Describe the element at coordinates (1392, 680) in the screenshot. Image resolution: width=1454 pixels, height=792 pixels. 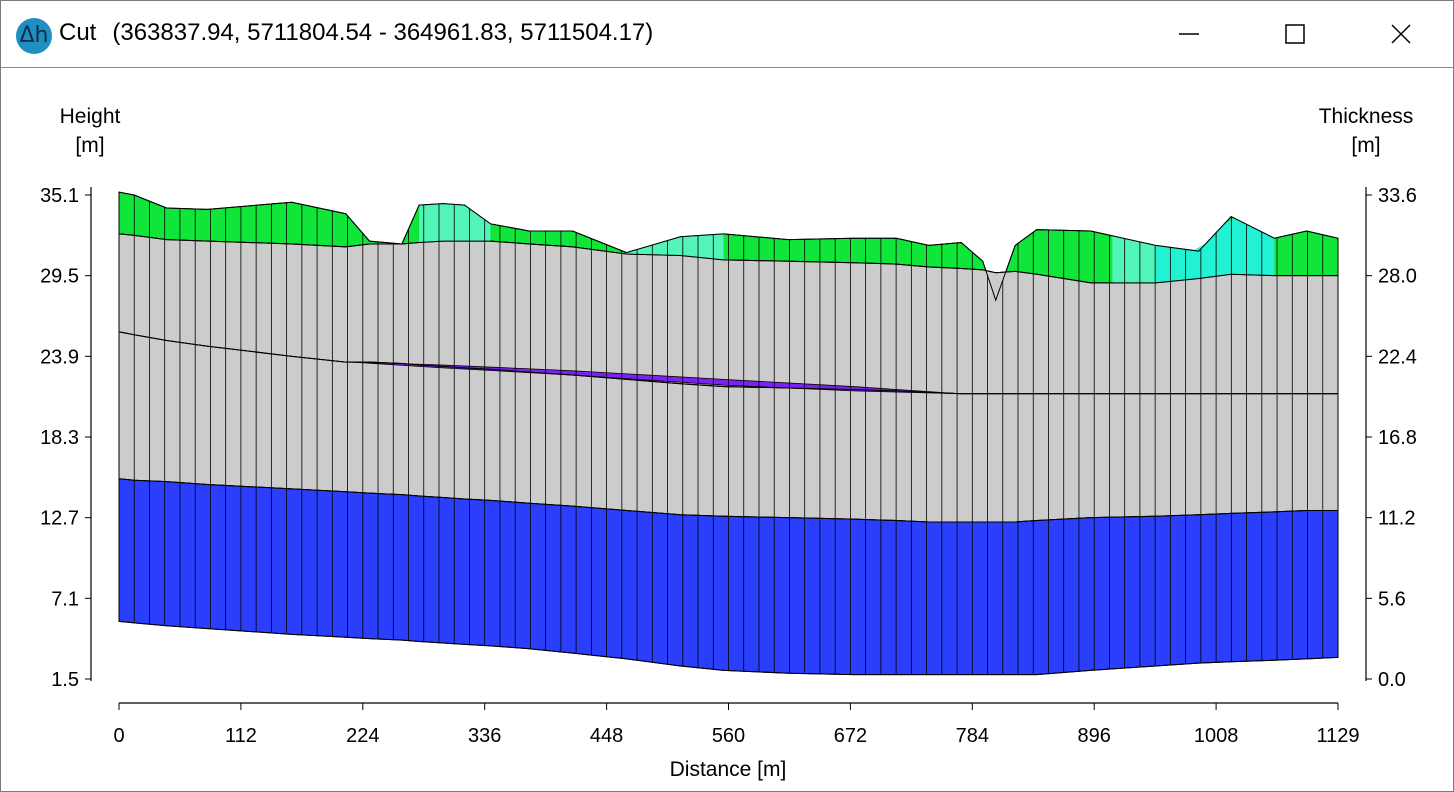
I see `y-right-tick-label: 0.0` at that location.